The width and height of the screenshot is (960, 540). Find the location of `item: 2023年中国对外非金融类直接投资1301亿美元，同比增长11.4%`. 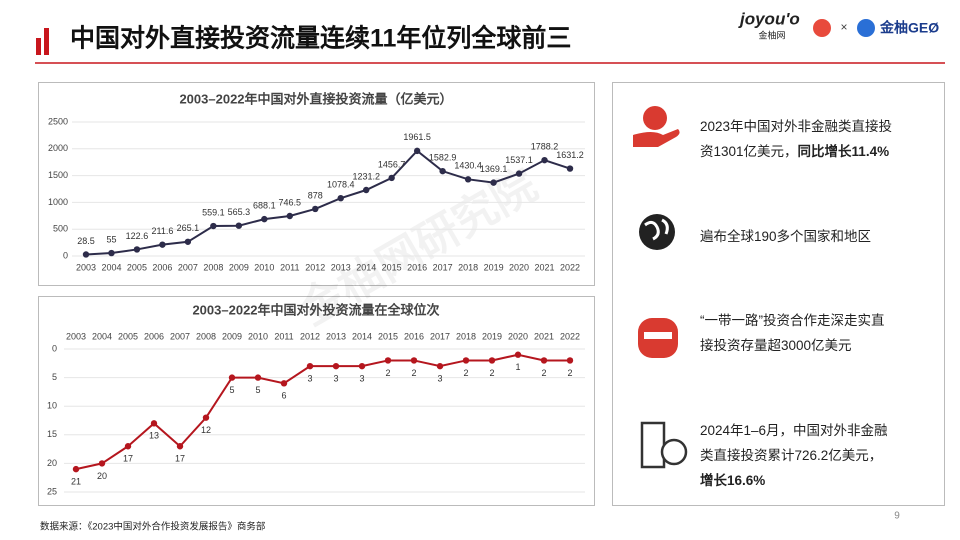

item: 2023年中国对外非金融类直接投资1301亿美元，同比增长11.4% is located at coordinates (800, 139).